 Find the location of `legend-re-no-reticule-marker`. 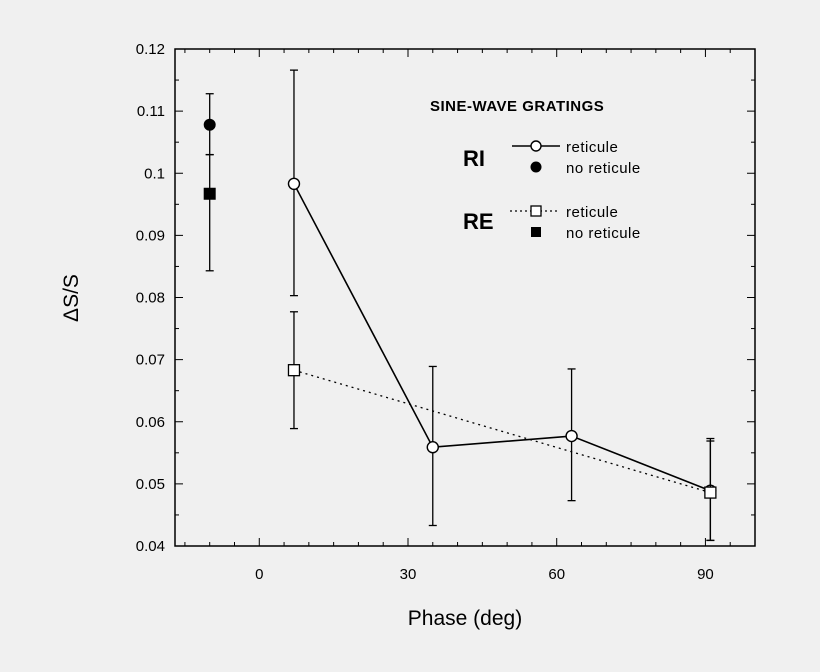

legend-re-no-reticule-marker is located at coordinates (536, 232).